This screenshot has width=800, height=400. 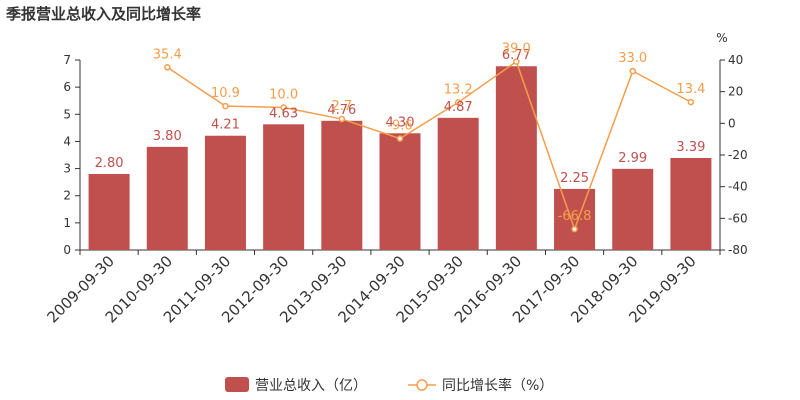 I want to click on y-right-tick-label: -40, so click(x=738, y=187).